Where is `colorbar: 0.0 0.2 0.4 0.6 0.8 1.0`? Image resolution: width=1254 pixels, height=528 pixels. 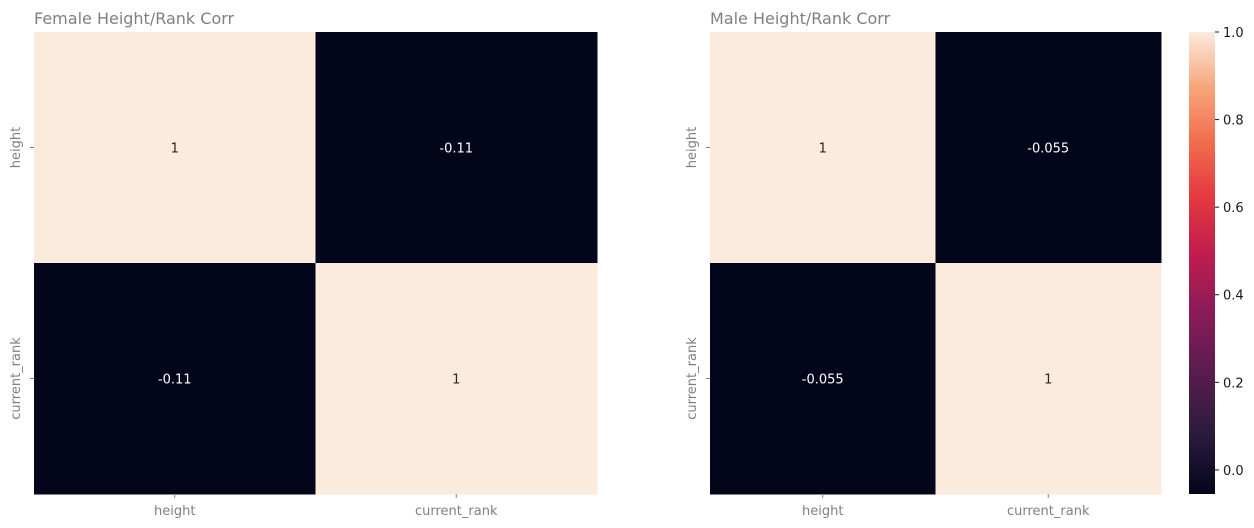 colorbar: 0.0 0.2 0.4 0.6 0.8 1.0 is located at coordinates (1216, 260).